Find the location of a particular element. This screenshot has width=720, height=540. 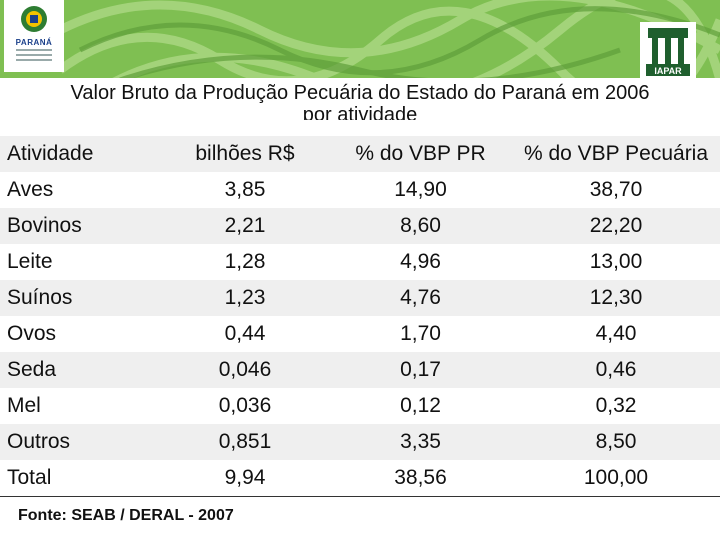

cell-vbp-pecuaria: 0,32 is located at coordinates (616, 406).